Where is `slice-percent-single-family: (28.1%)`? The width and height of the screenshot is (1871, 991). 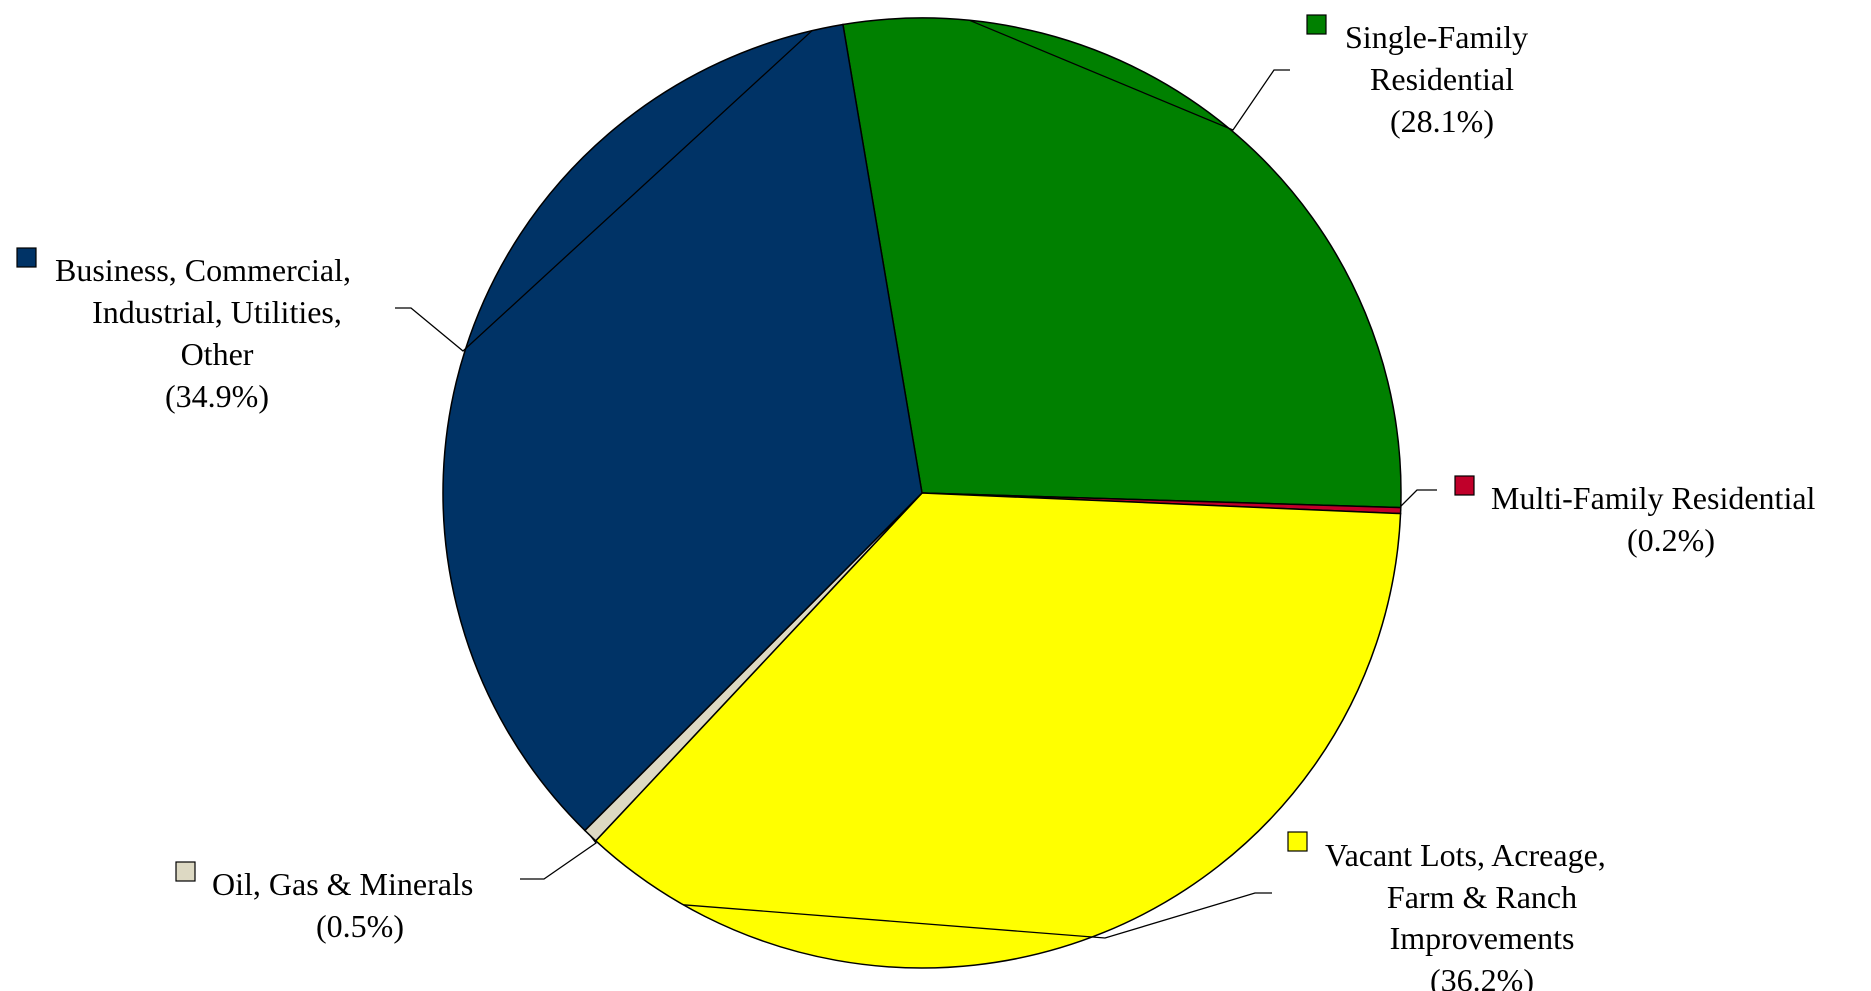 slice-percent-single-family: (28.1%) is located at coordinates (1442, 121).